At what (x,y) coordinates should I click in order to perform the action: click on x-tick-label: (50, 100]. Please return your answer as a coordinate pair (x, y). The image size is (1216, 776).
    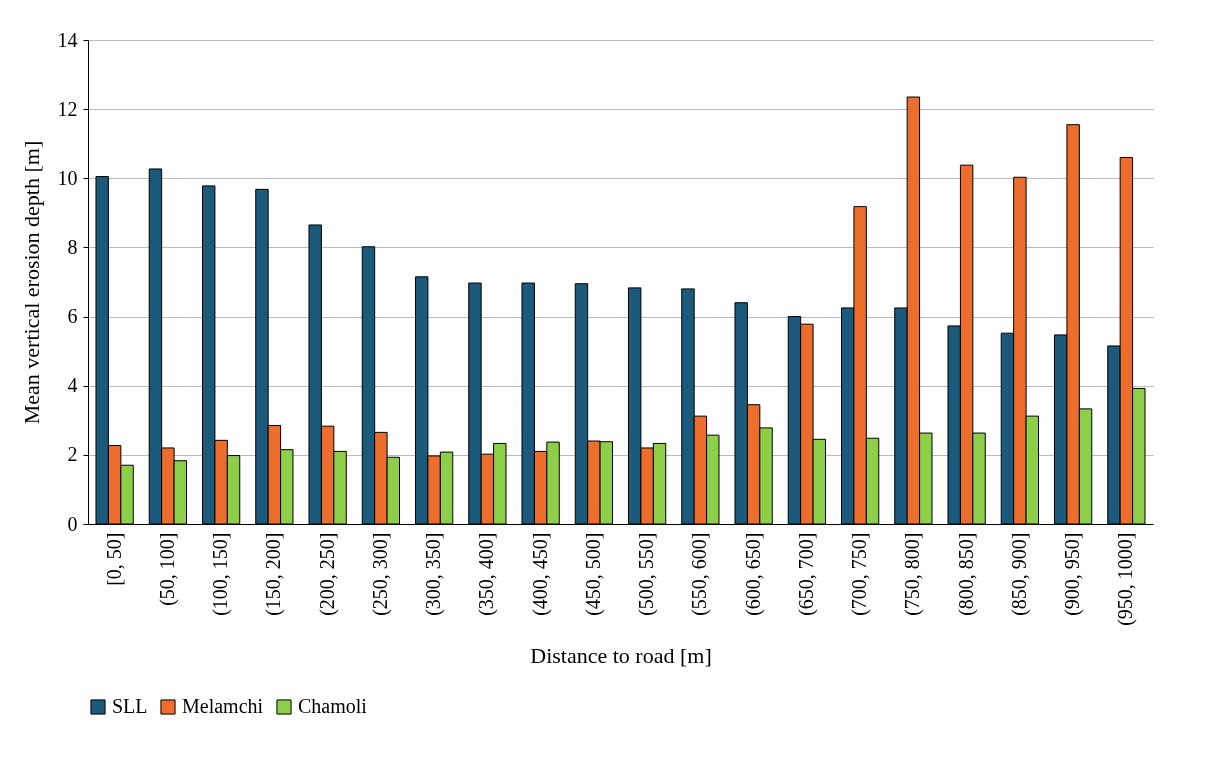
    Looking at the image, I should click on (167, 569).